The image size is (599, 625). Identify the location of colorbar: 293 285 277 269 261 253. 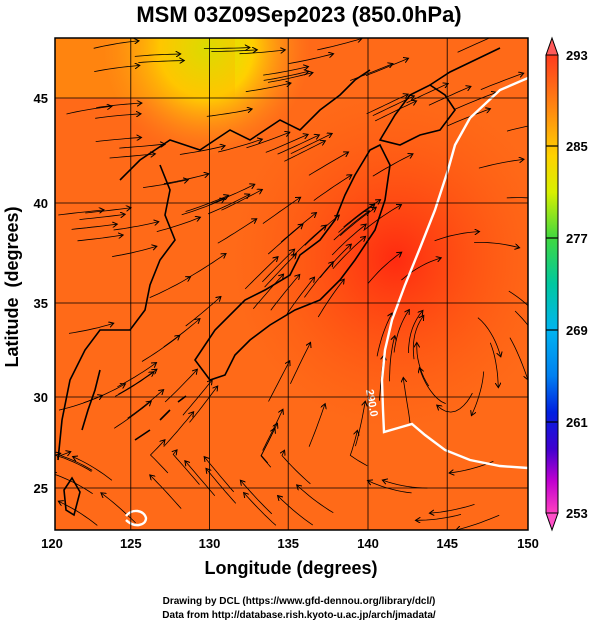
(566, 284).